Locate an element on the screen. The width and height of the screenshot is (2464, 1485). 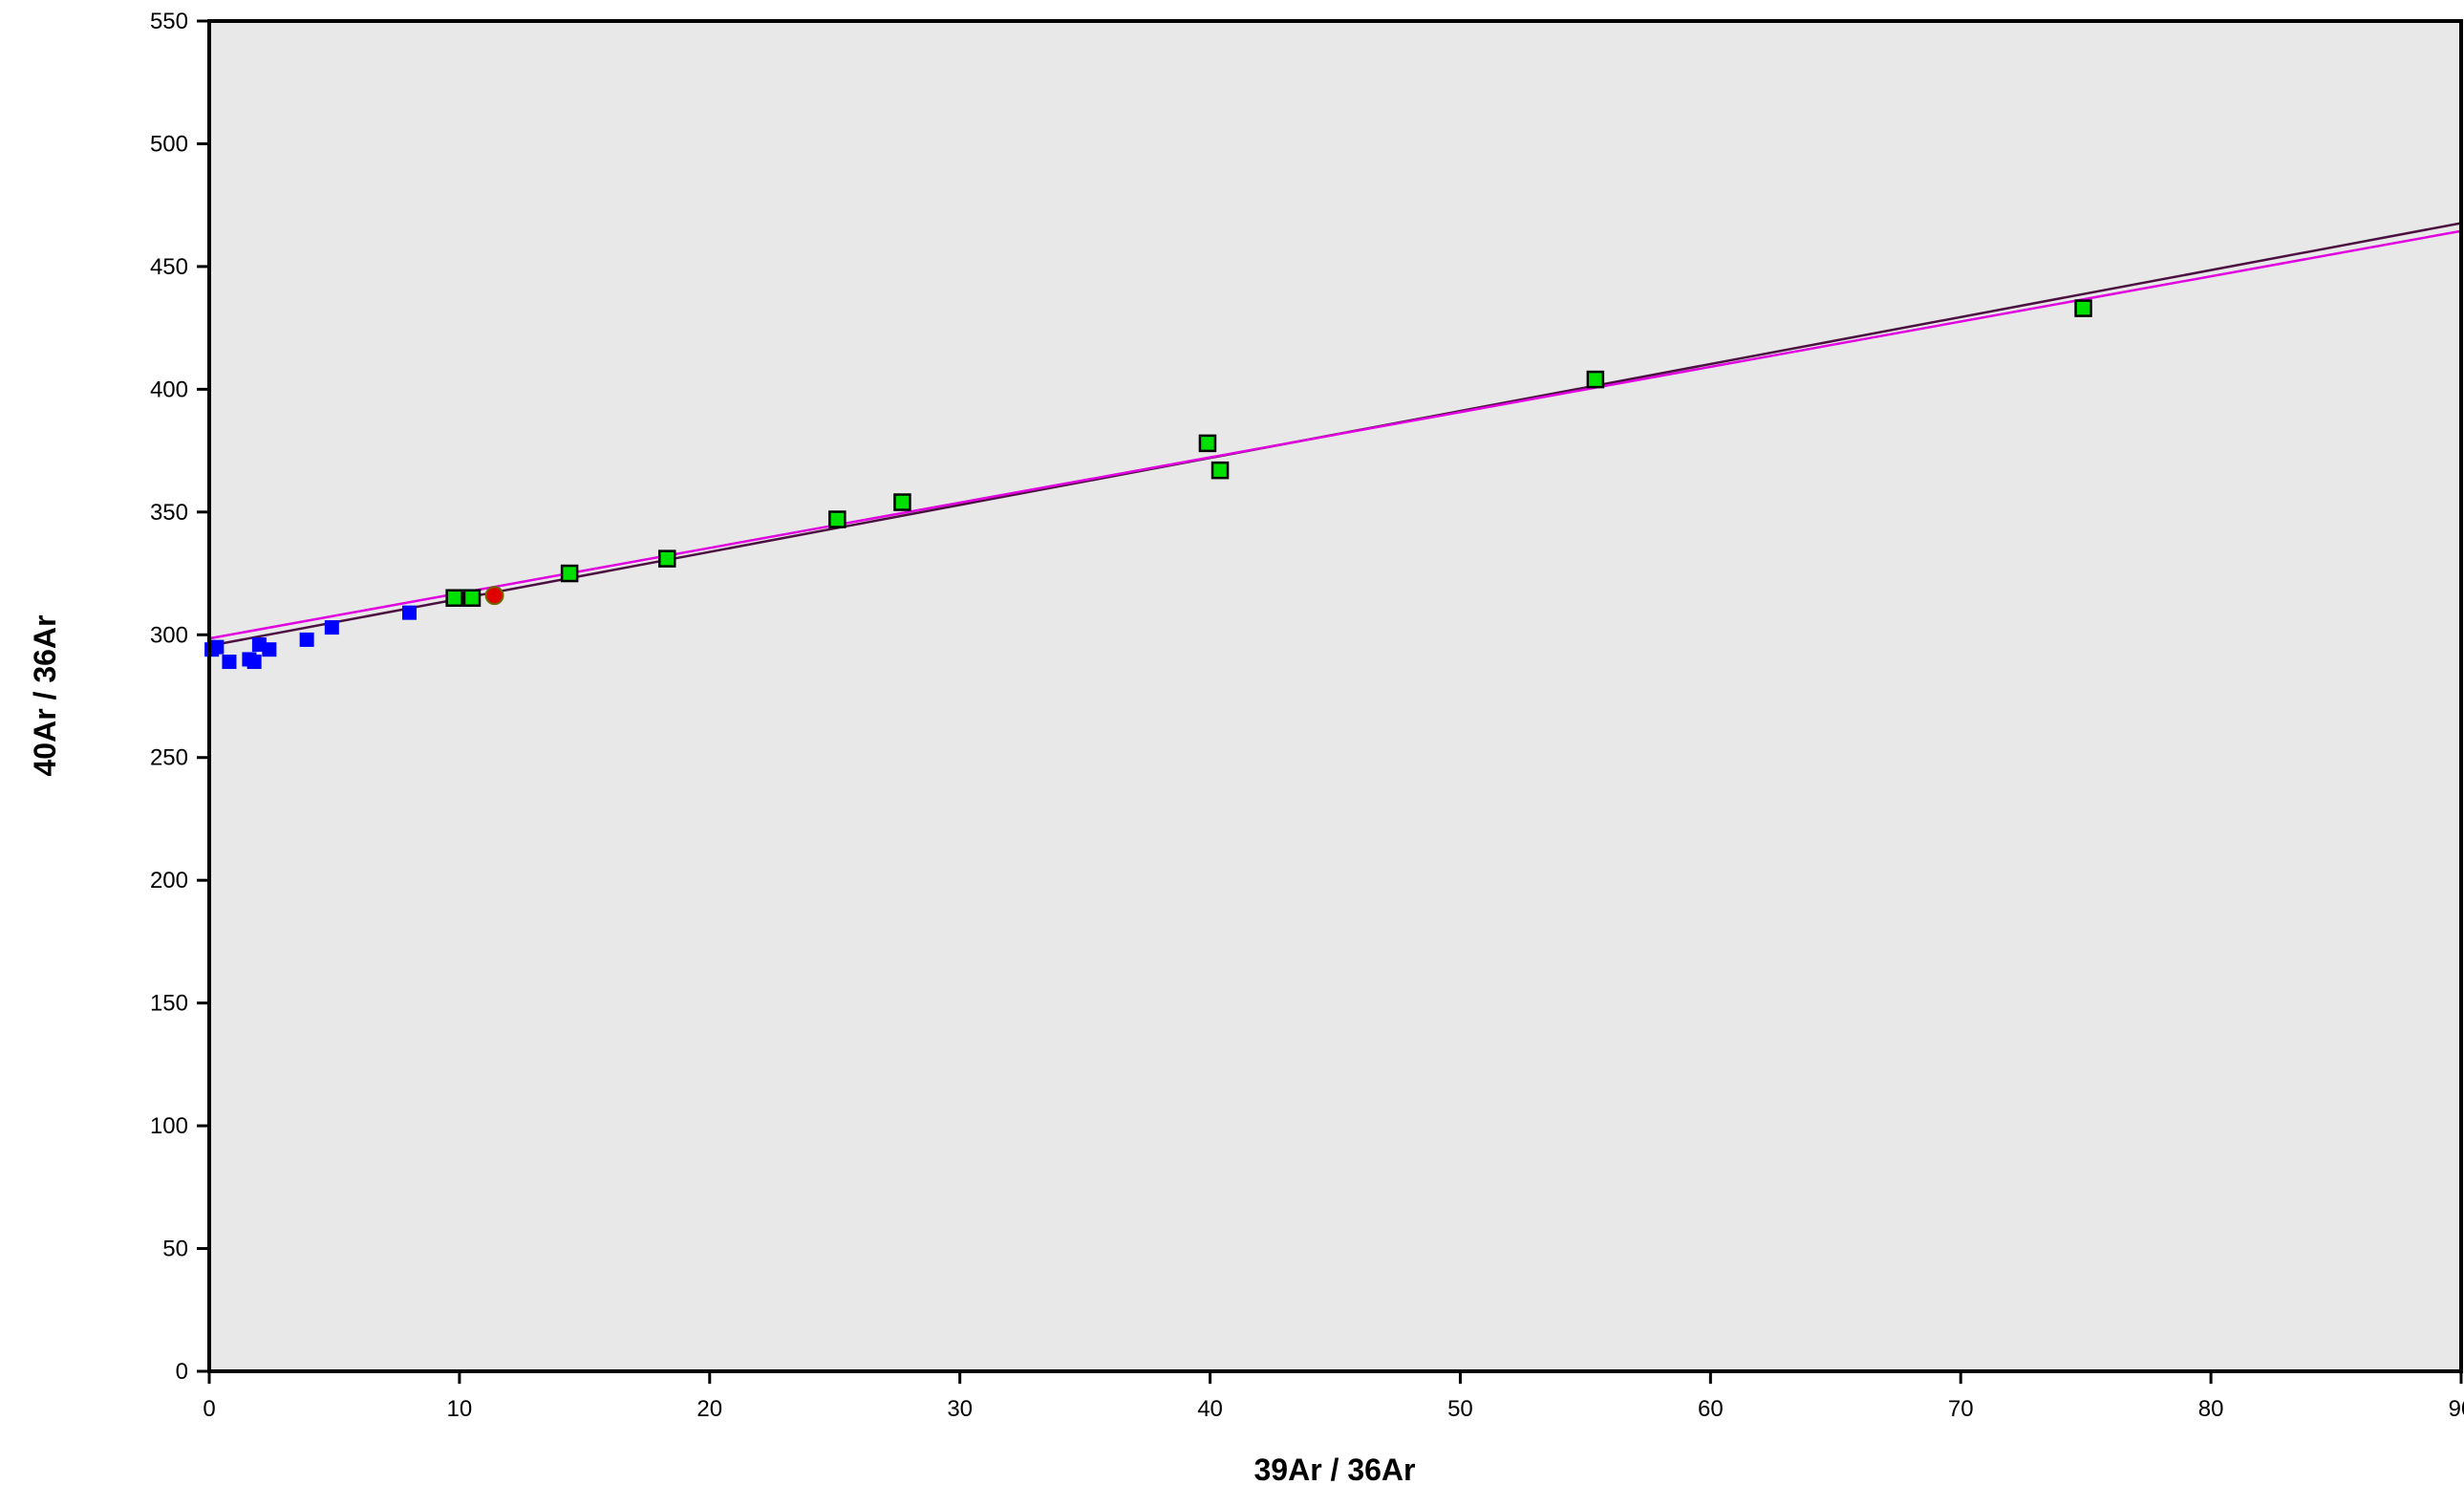
y-tick-label: 150 is located at coordinates (169, 1004).